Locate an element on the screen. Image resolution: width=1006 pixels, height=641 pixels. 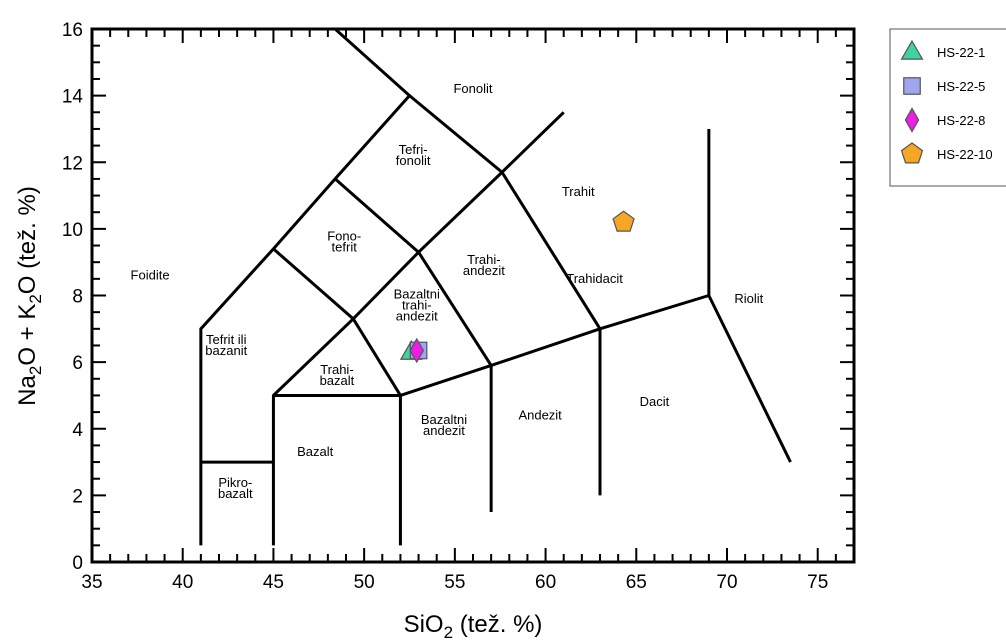
legend-label-hs-22-8: HS-22-8 is located at coordinates (961, 120).